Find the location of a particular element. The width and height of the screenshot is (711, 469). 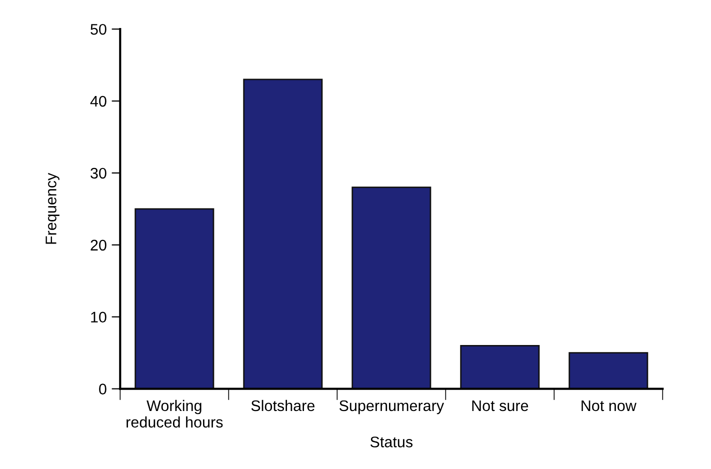

y-tick-label: 50 is located at coordinates (98, 29).